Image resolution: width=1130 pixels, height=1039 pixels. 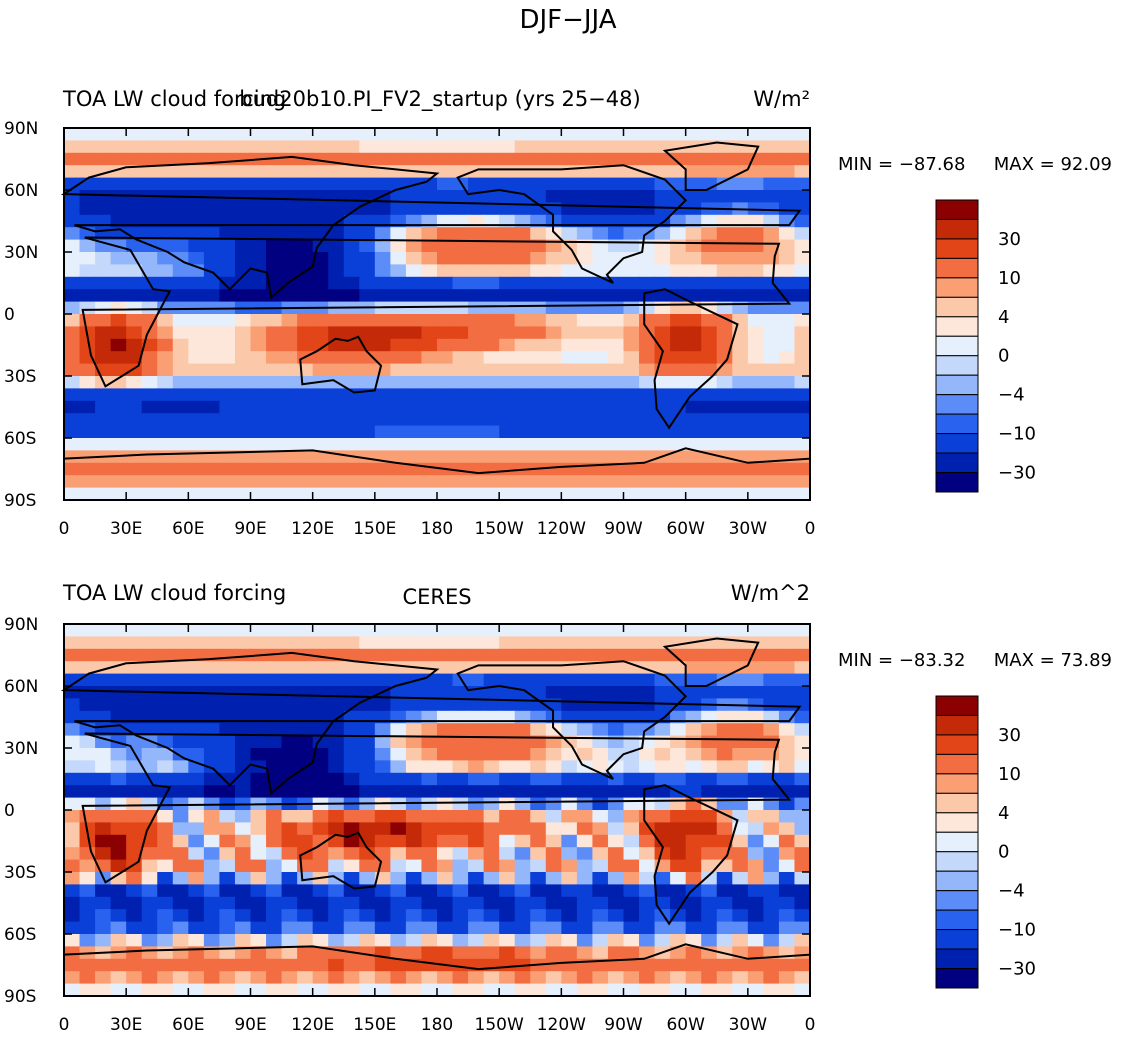 What do you see at coordinates (1003, 852) in the screenshot?
I see `colorbar-label: 0` at bounding box center [1003, 852].